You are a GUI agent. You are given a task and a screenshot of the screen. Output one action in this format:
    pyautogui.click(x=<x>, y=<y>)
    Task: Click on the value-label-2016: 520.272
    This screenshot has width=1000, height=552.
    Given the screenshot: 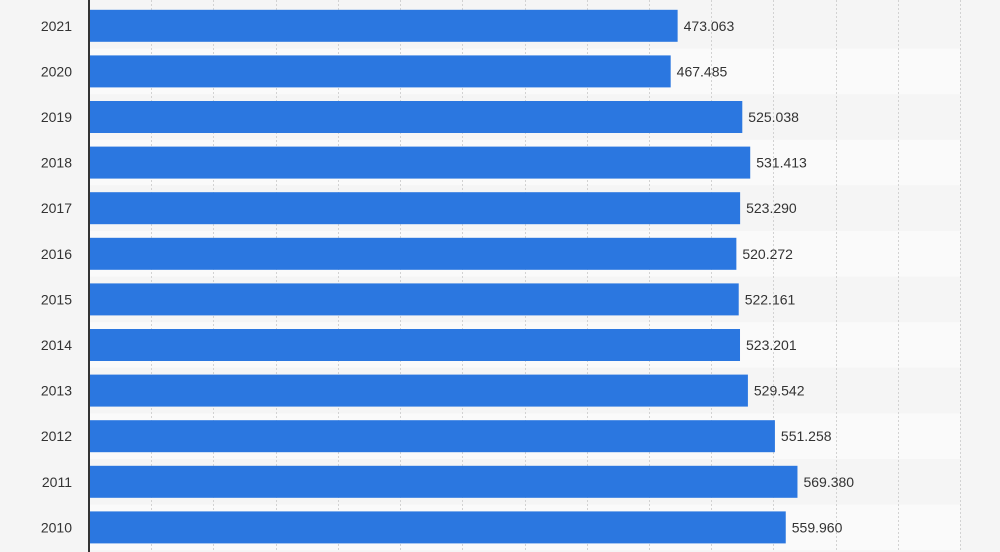 What is the action you would take?
    pyautogui.click(x=767, y=254)
    